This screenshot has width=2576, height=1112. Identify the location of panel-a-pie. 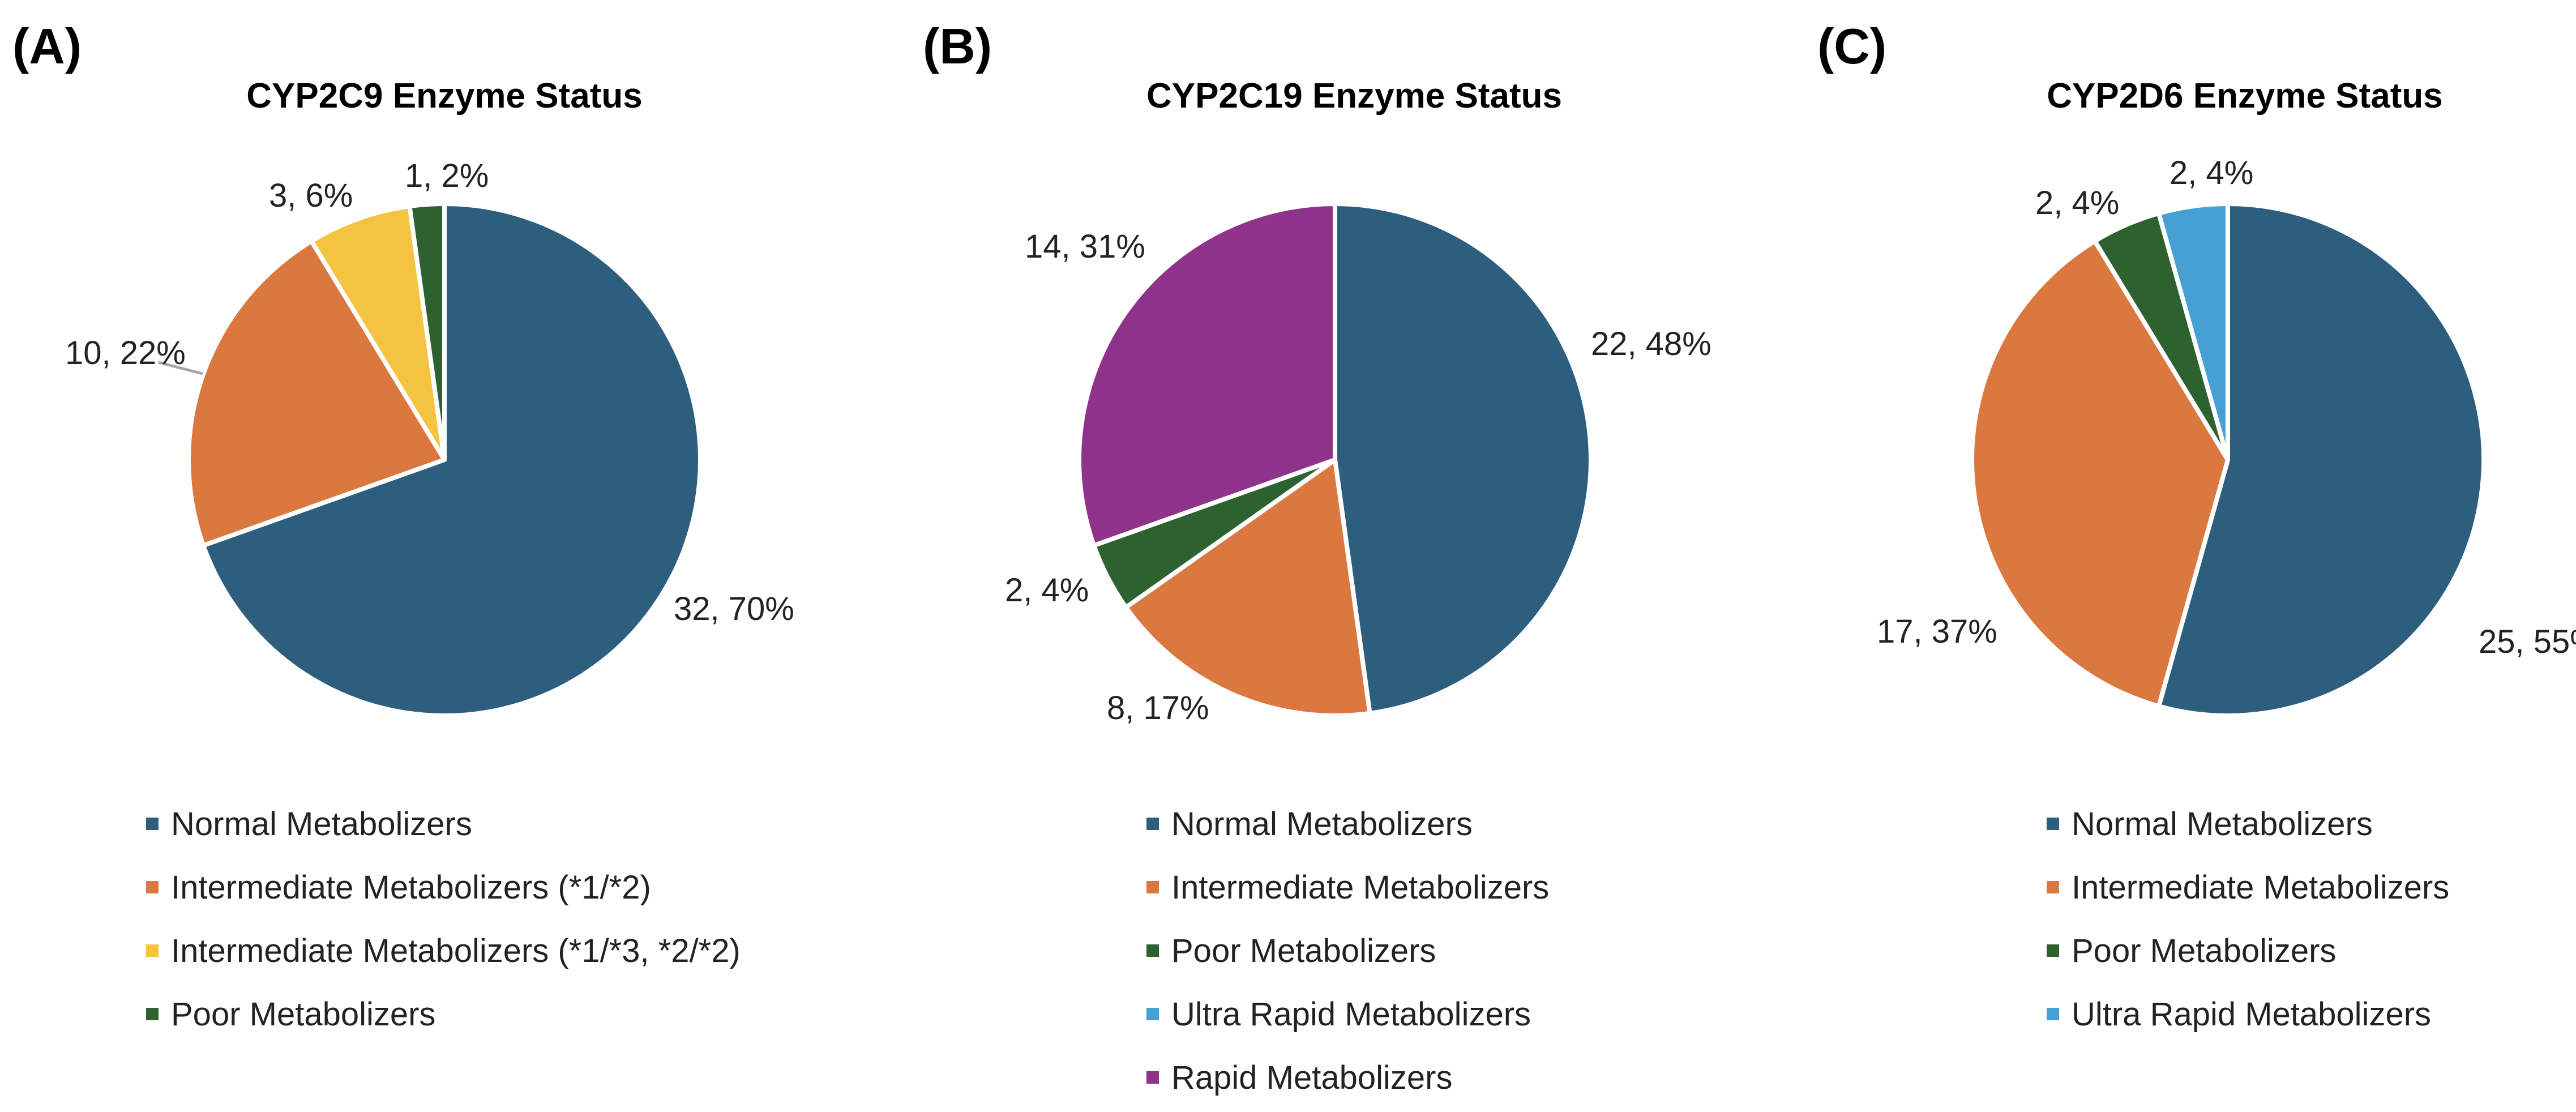
(444, 460).